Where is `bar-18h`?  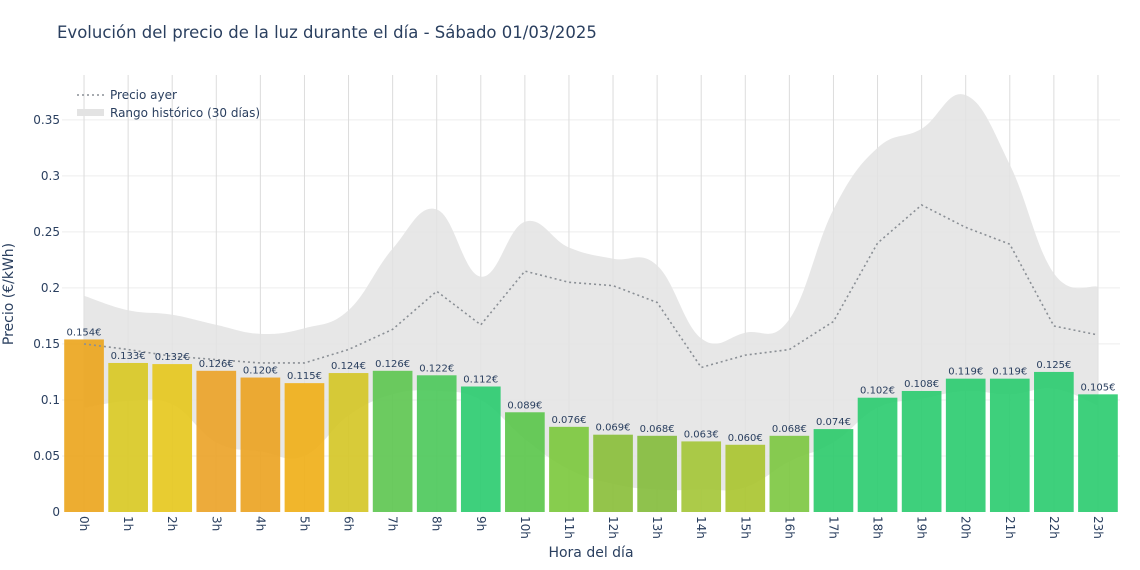
bar-18h is located at coordinates (877, 454).